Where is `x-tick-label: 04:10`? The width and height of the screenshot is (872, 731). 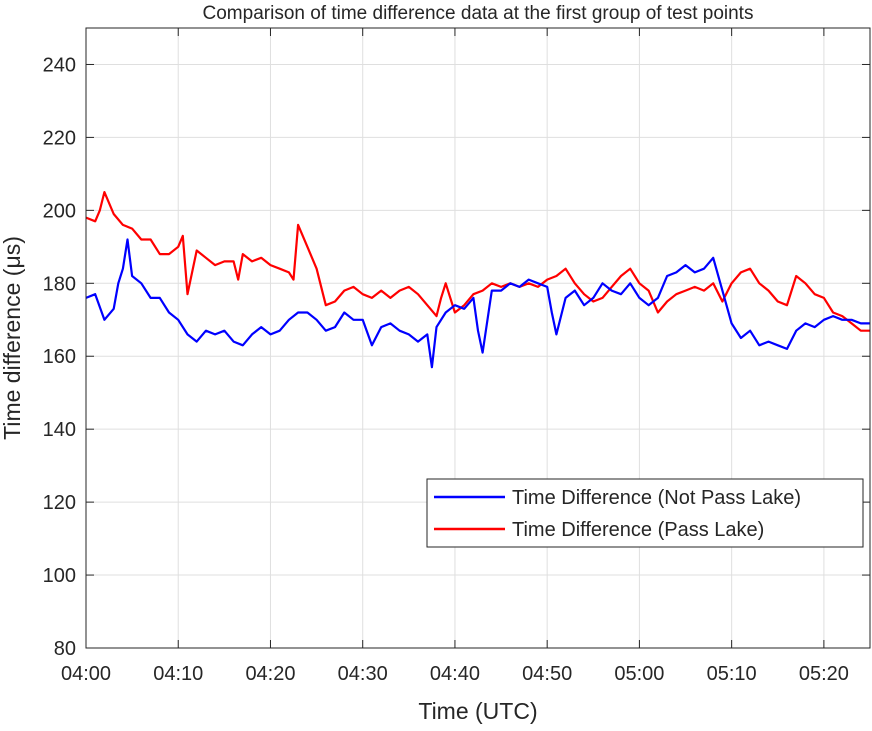 x-tick-label: 04:10 is located at coordinates (178, 674).